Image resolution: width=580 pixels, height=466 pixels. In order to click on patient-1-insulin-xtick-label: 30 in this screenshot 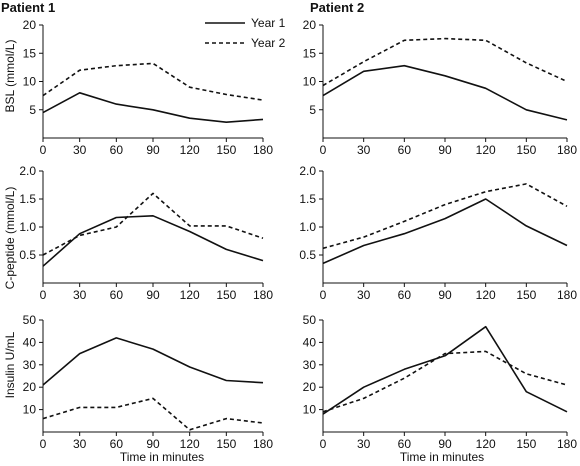, I will do `click(80, 444)`.